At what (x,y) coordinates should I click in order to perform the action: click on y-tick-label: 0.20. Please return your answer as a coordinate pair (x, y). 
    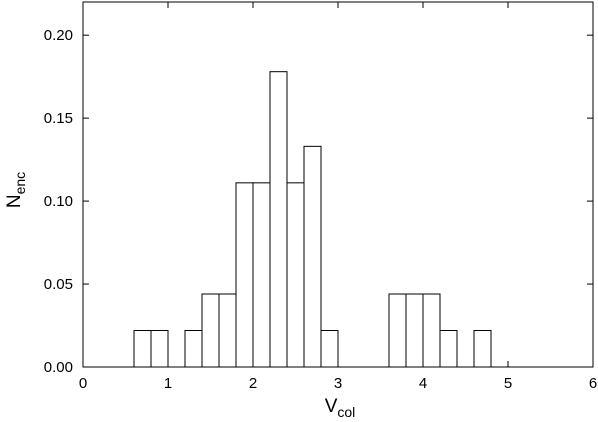
    Looking at the image, I should click on (58, 35).